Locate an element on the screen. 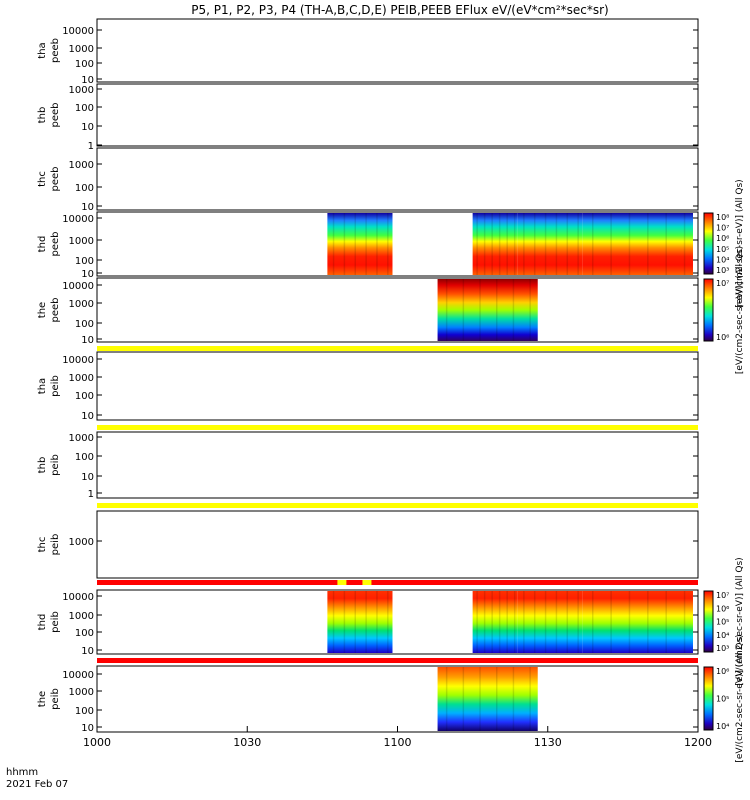 The height and width of the screenshot is (800, 750). flag-bar-tha-peib is located at coordinates (397, 427).